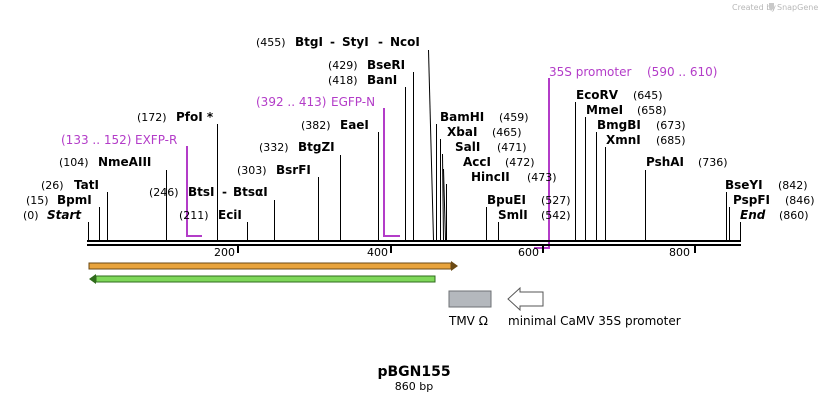  Describe the element at coordinates (597, 95) in the screenshot. I see `site-ecorv-name: EcoRV` at that location.